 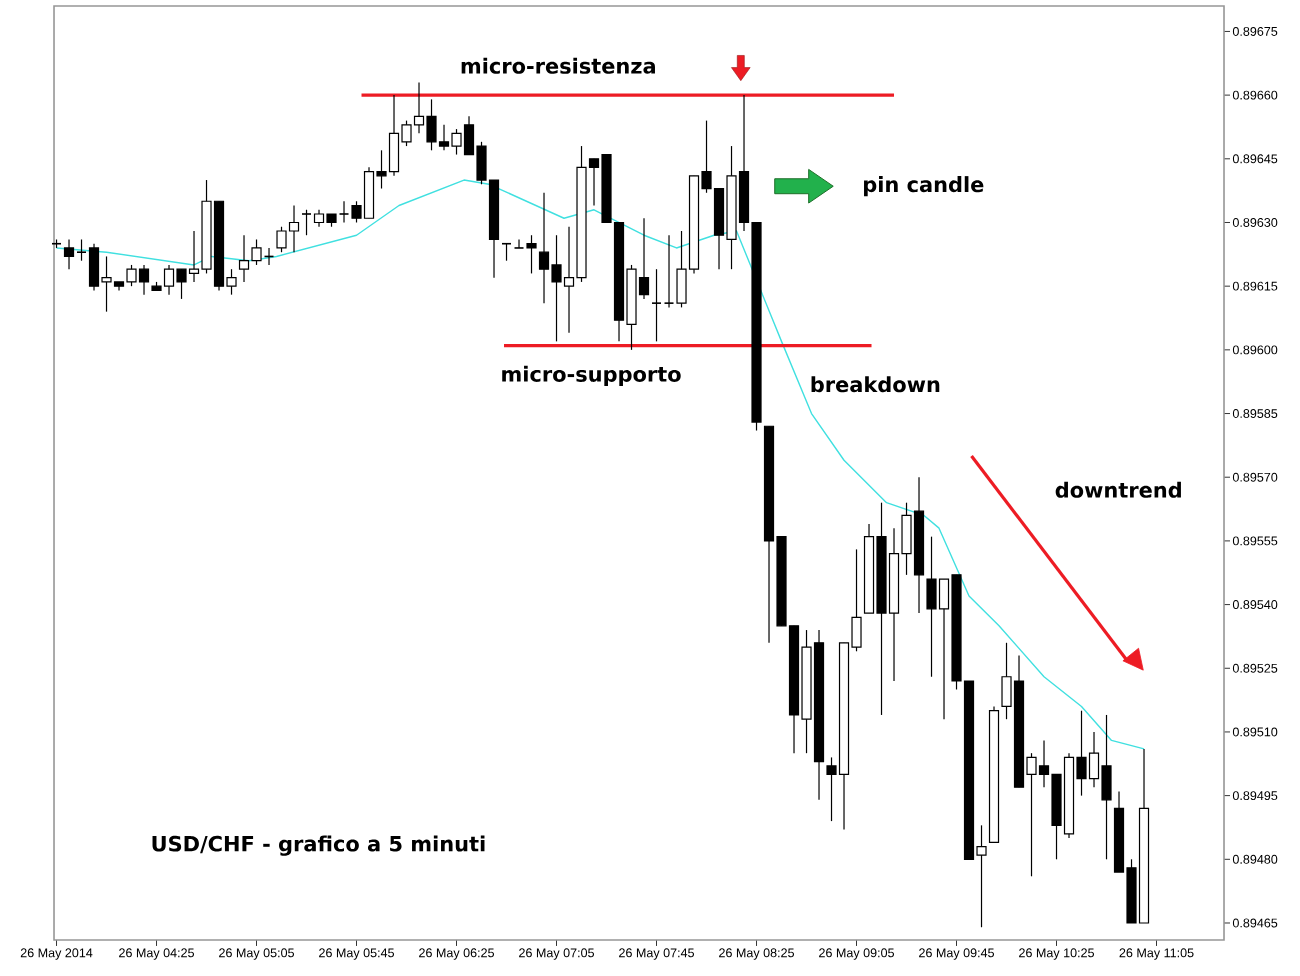 What do you see at coordinates (318, 845) in the screenshot?
I see `annotation: USD/CHF - grafico a 5 minuti` at bounding box center [318, 845].